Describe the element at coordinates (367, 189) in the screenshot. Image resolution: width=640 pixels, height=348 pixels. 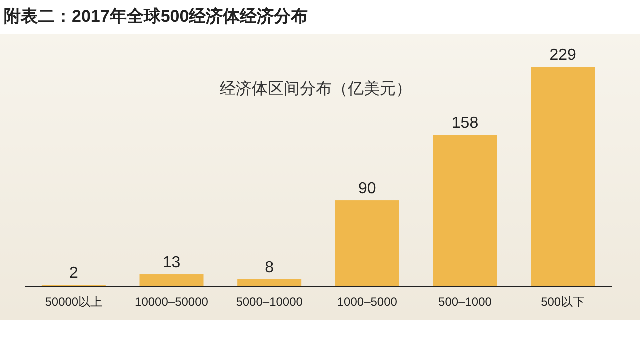
I see `data-label: 90` at that location.